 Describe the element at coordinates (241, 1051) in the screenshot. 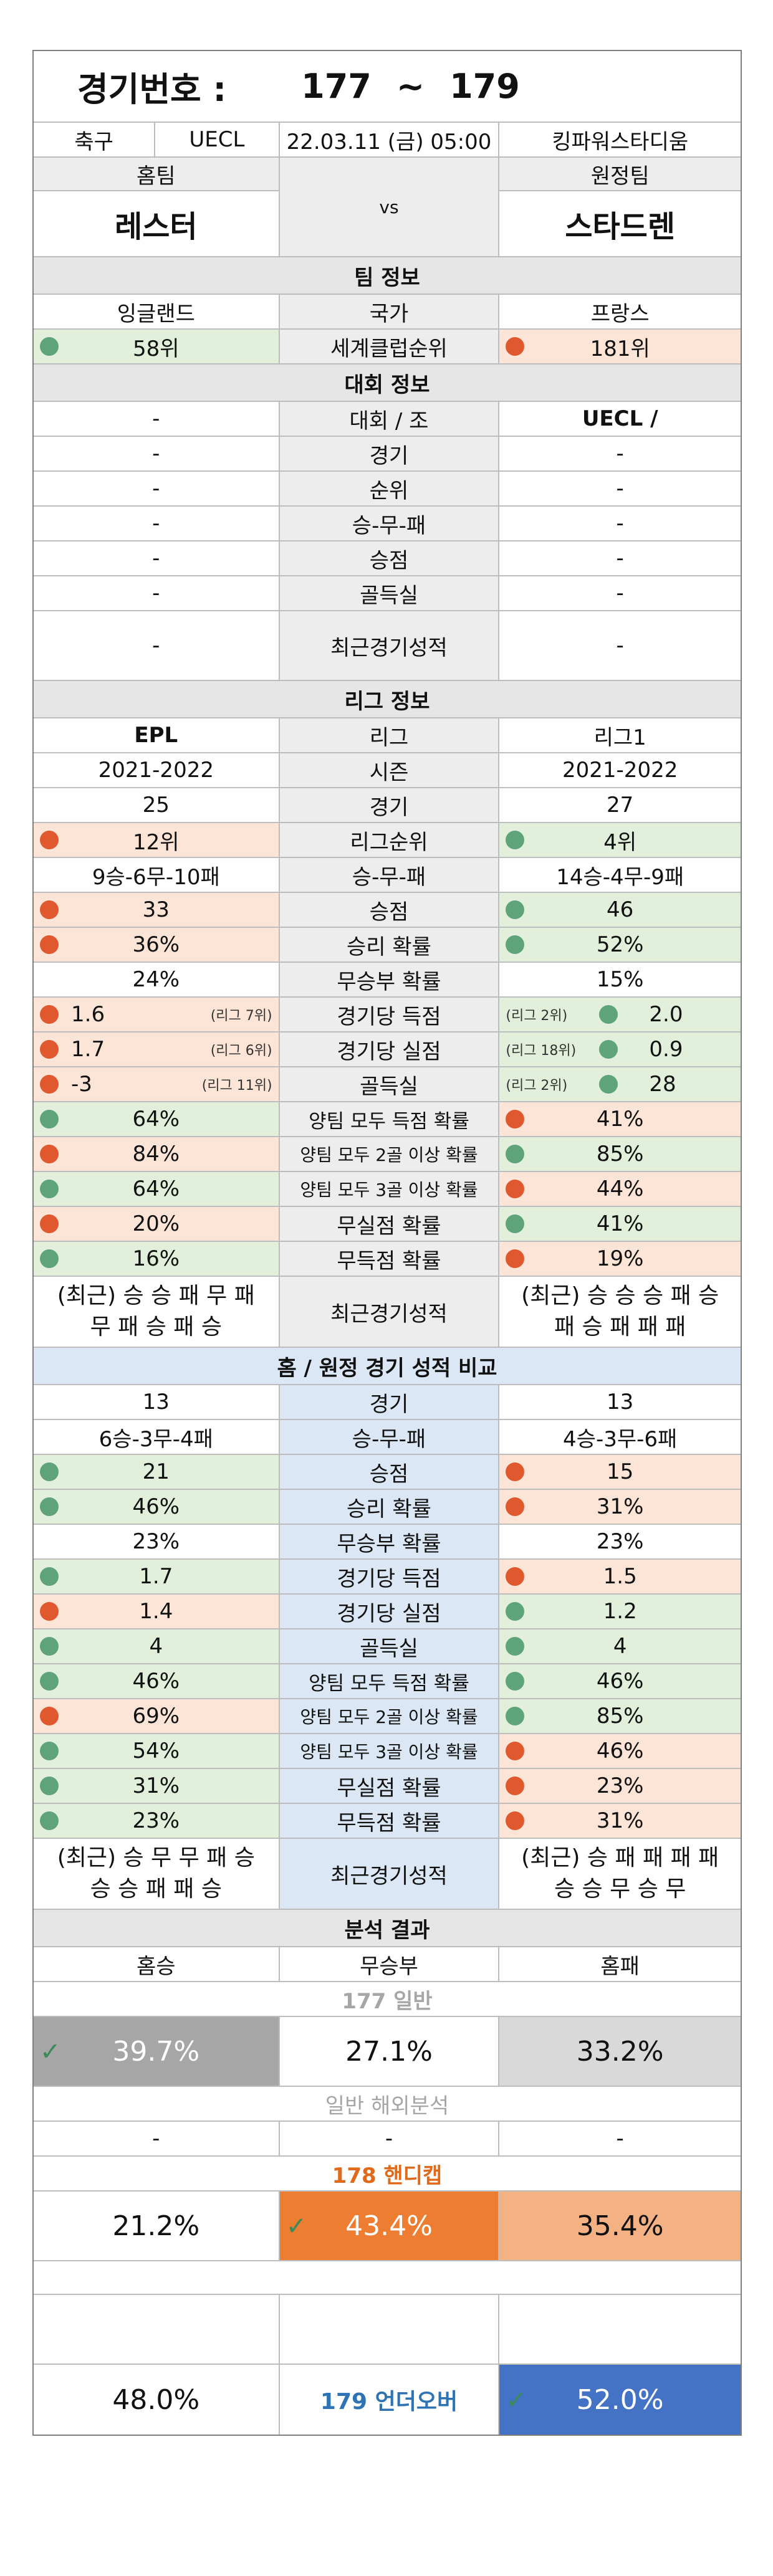

I see `home-league-rank: (리그 6위)` at that location.